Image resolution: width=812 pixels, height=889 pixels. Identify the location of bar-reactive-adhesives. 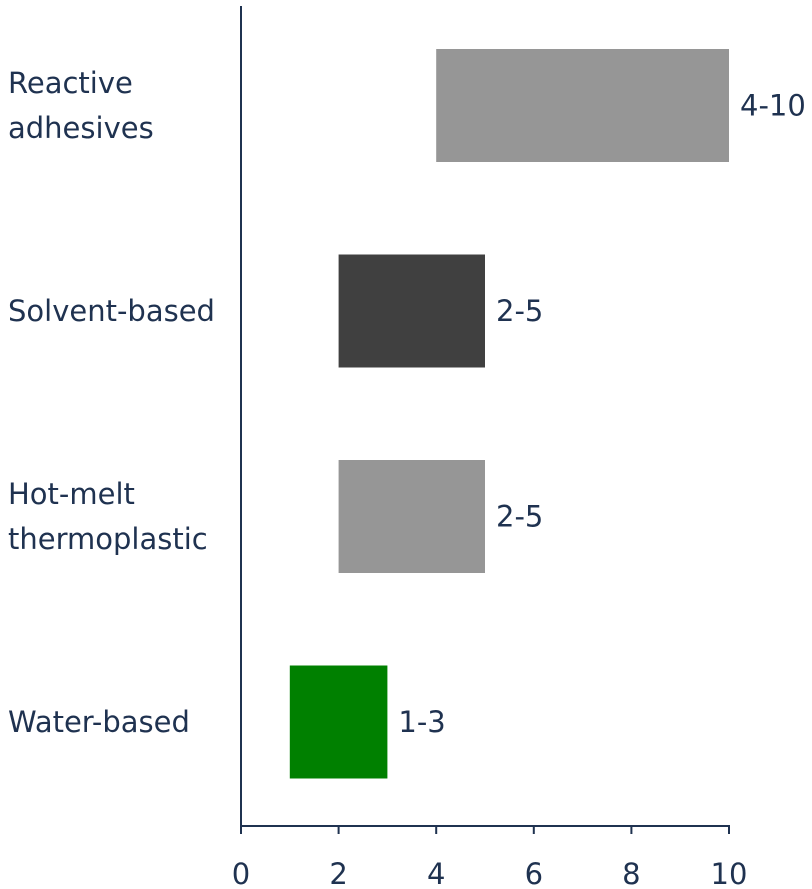
(582, 105).